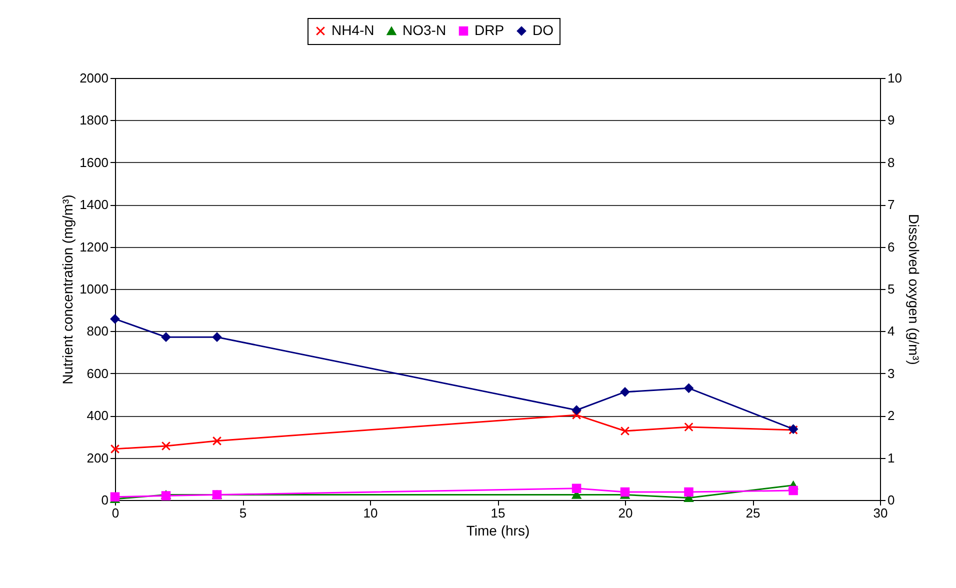 Image resolution: width=956 pixels, height=588 pixels. I want to click on y2-tick-label: 10, so click(895, 78).